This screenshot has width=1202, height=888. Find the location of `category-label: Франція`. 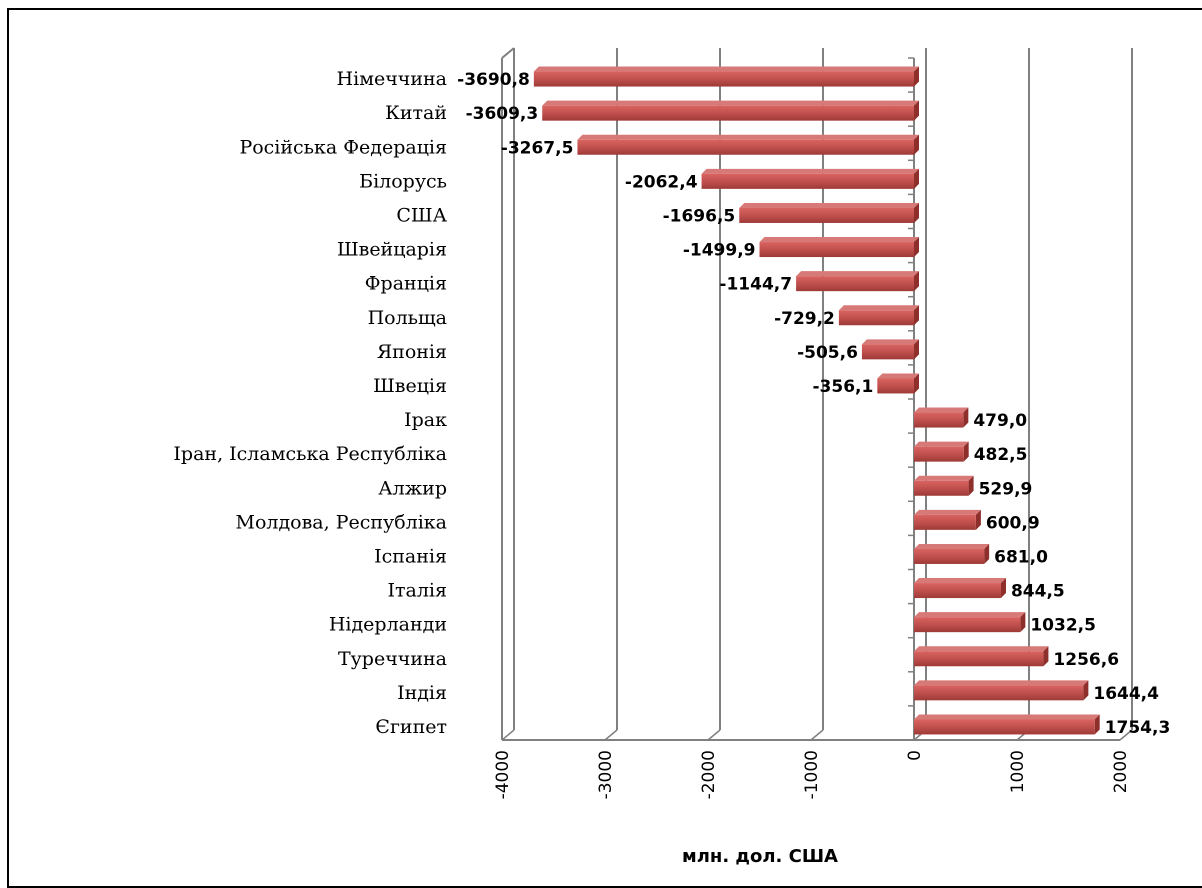

category-label: Франція is located at coordinates (406, 284).